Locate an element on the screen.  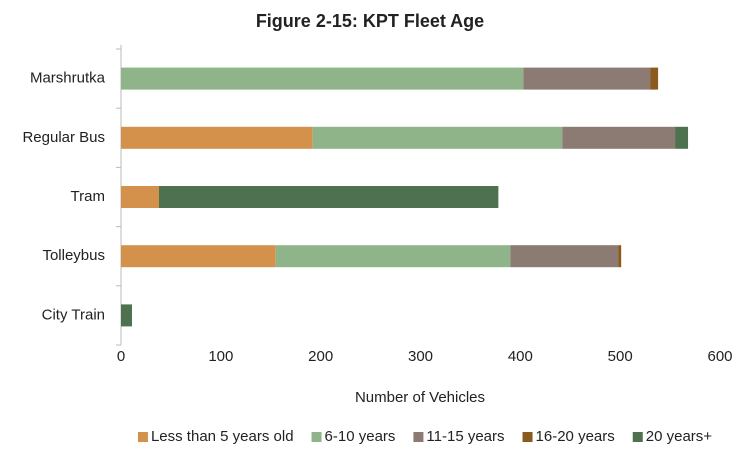
legend-label: 20 years+ is located at coordinates (679, 436).